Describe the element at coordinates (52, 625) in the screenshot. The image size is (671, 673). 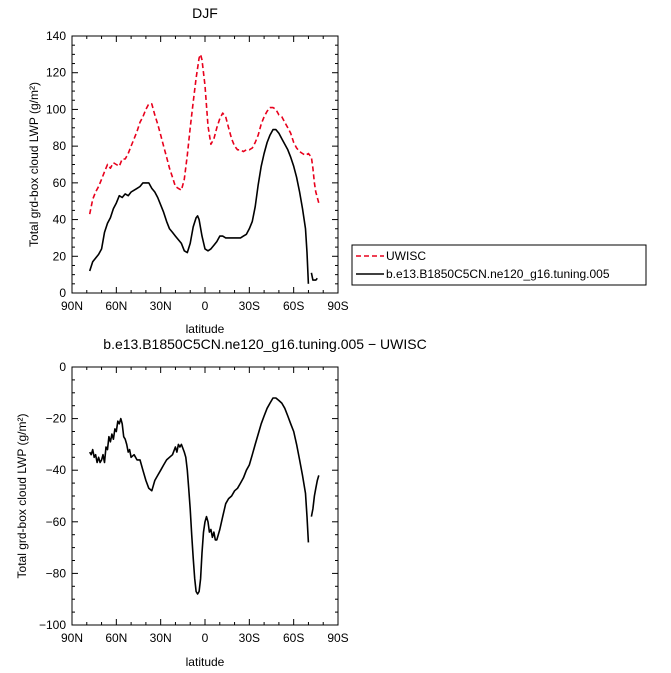
I see `y-tick-label: −100` at that location.